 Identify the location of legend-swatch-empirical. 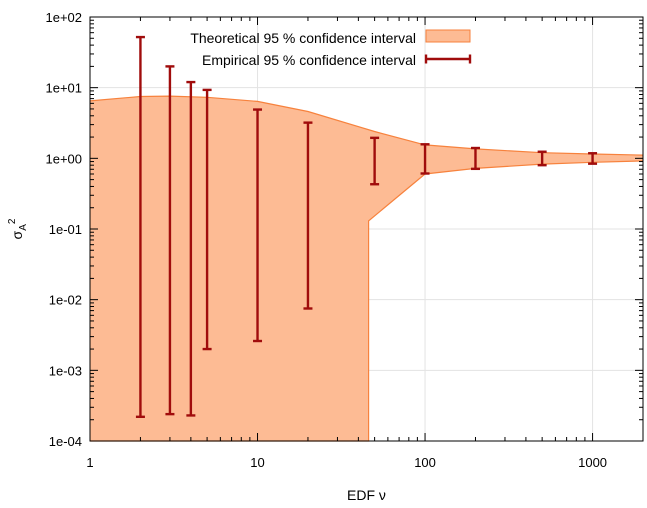
(448, 59).